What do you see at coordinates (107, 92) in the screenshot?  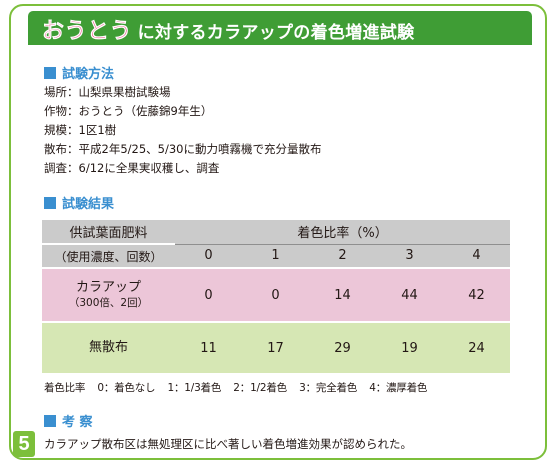 I see `method-line-location: 場所：山梨県果樹試験場` at bounding box center [107, 92].